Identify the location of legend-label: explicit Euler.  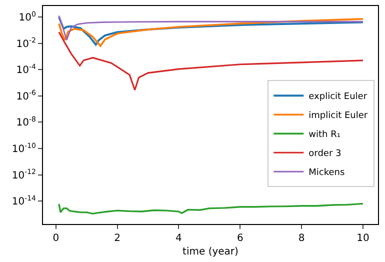
(338, 97).